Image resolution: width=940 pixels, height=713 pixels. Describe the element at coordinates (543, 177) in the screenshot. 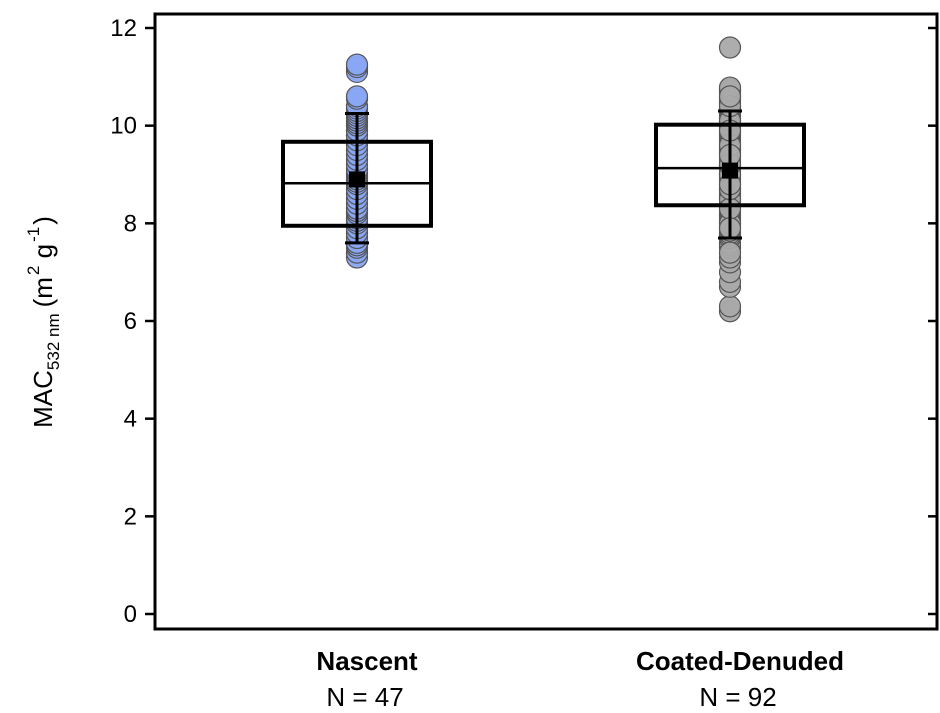

I see `box-plots` at that location.